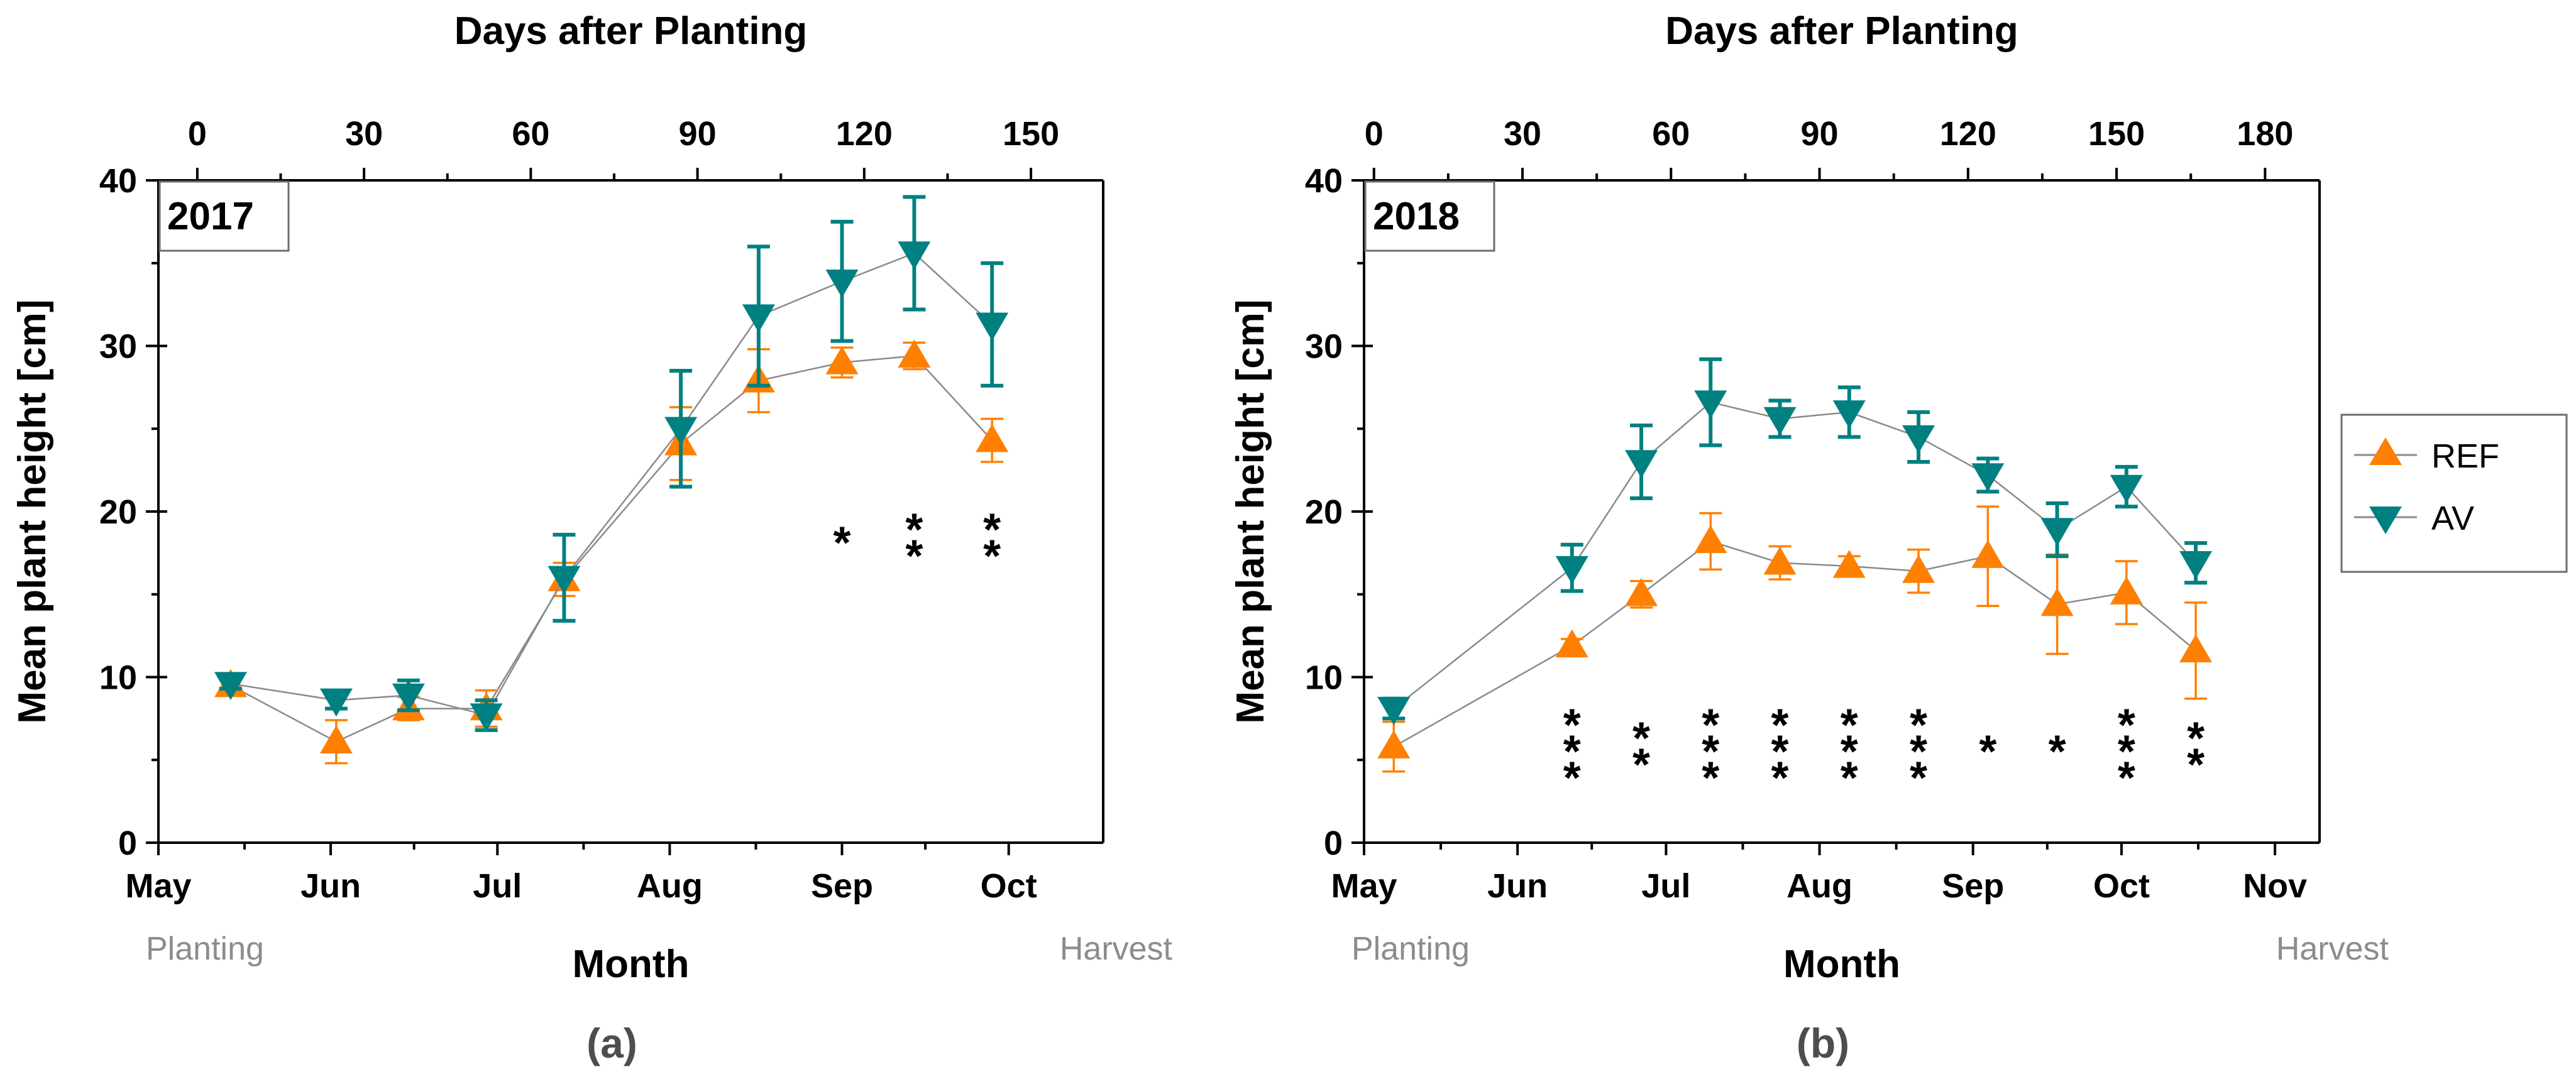  Describe the element at coordinates (1820, 134) in the screenshot. I see `days-tick-label: 90` at that location.